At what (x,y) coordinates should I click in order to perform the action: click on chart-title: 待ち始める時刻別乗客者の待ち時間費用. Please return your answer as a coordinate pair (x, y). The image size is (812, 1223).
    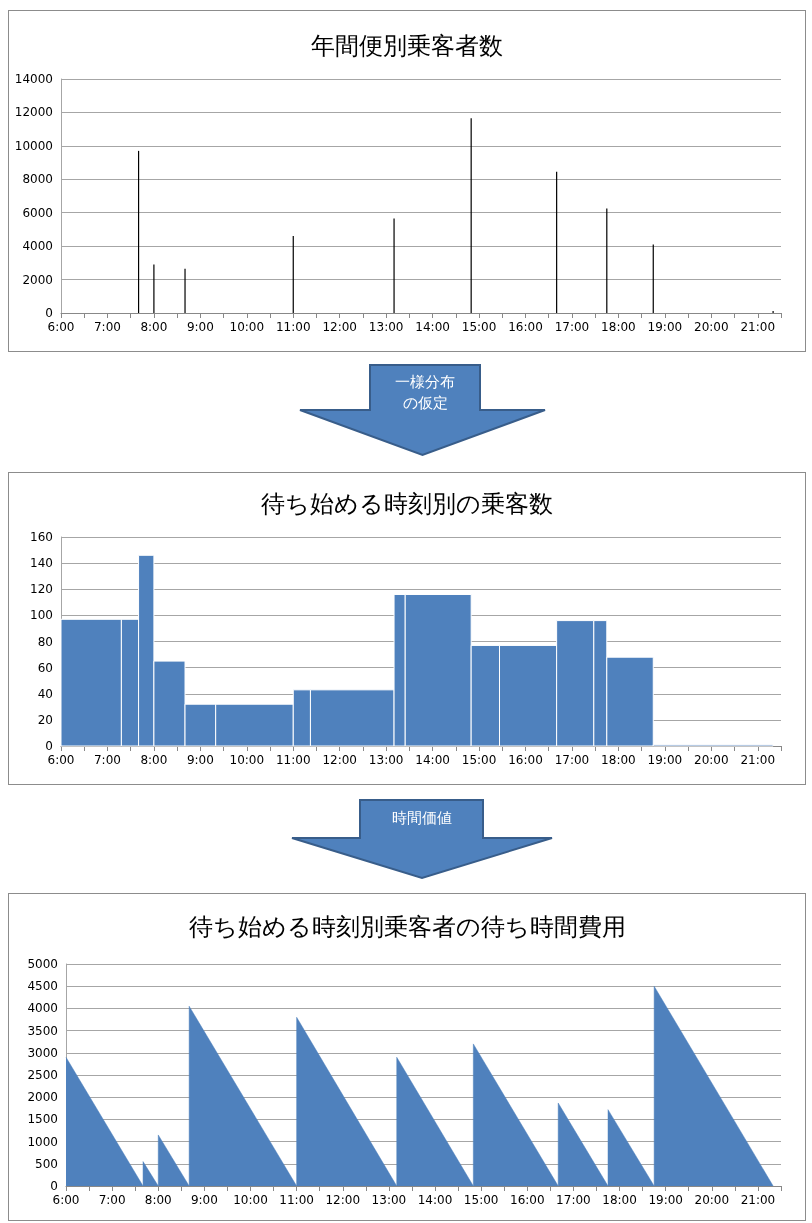
    Looking at the image, I should click on (407, 927).